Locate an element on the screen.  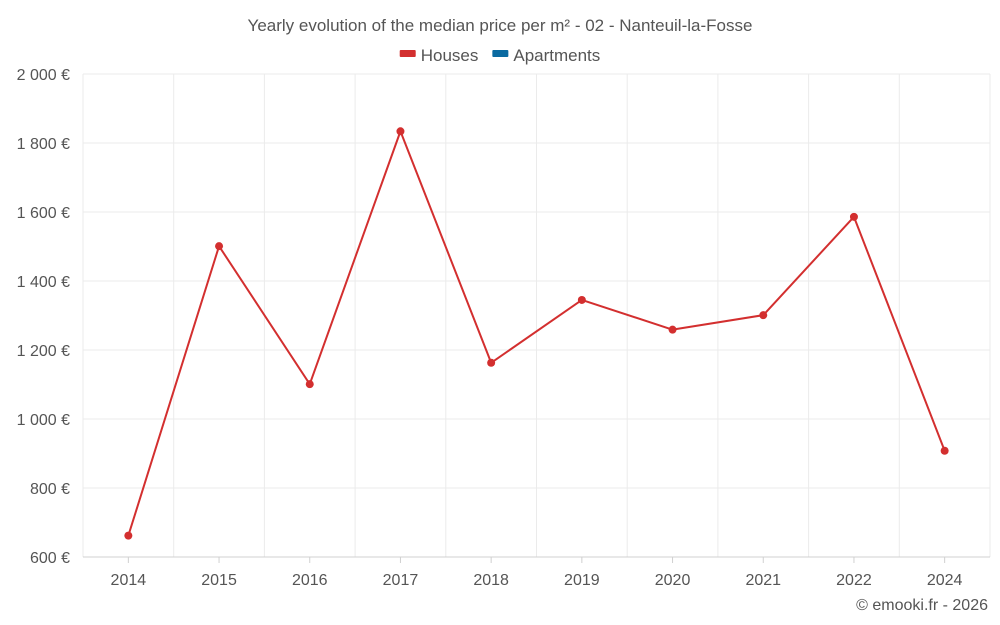
credit-text: © emooki.fr - 2026 is located at coordinates (922, 605).